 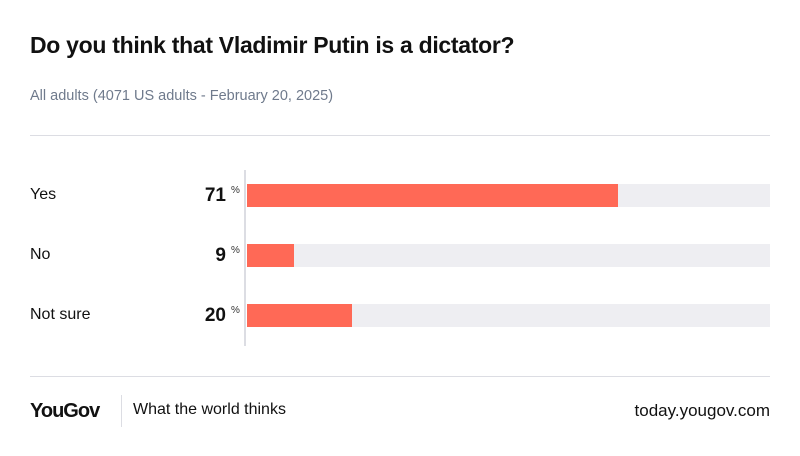 What do you see at coordinates (209, 409) in the screenshot?
I see `tagline: What the world thinks` at bounding box center [209, 409].